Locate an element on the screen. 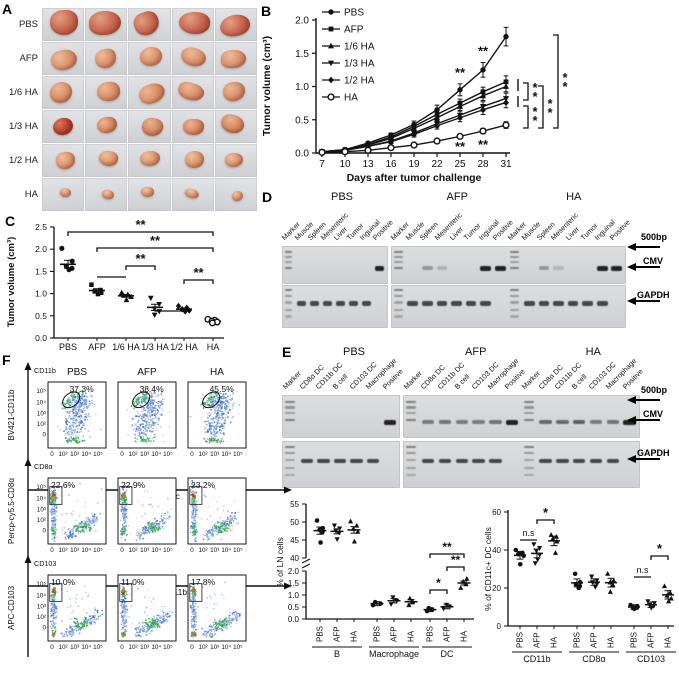 This screenshot has width=679, height=676. band-arrow-line is located at coordinates (647, 301).